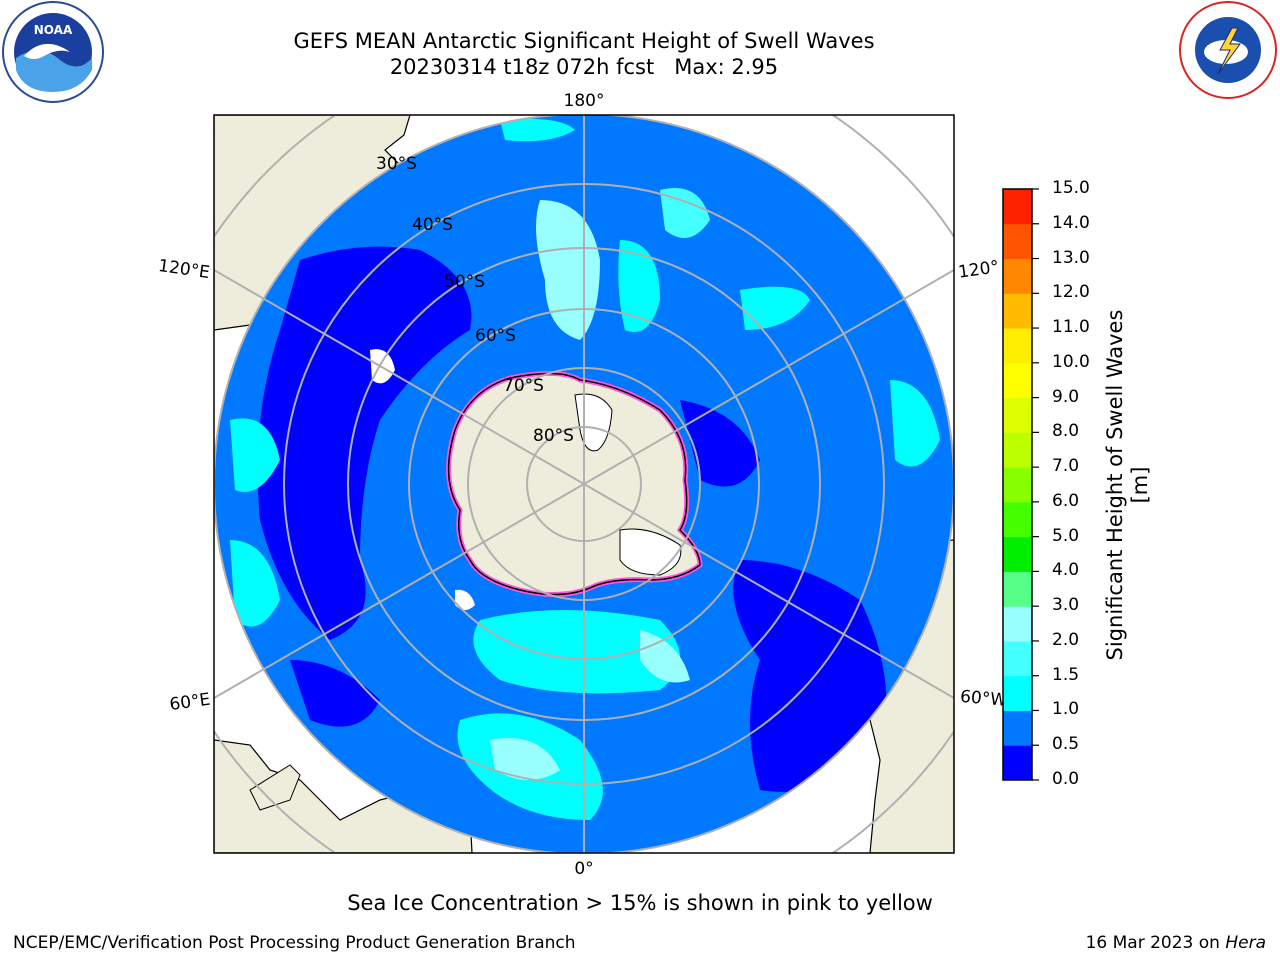 This screenshot has width=1280, height=960. Describe the element at coordinates (1066, 639) in the screenshot. I see `colorbar-tick-label: 2.0` at that location.